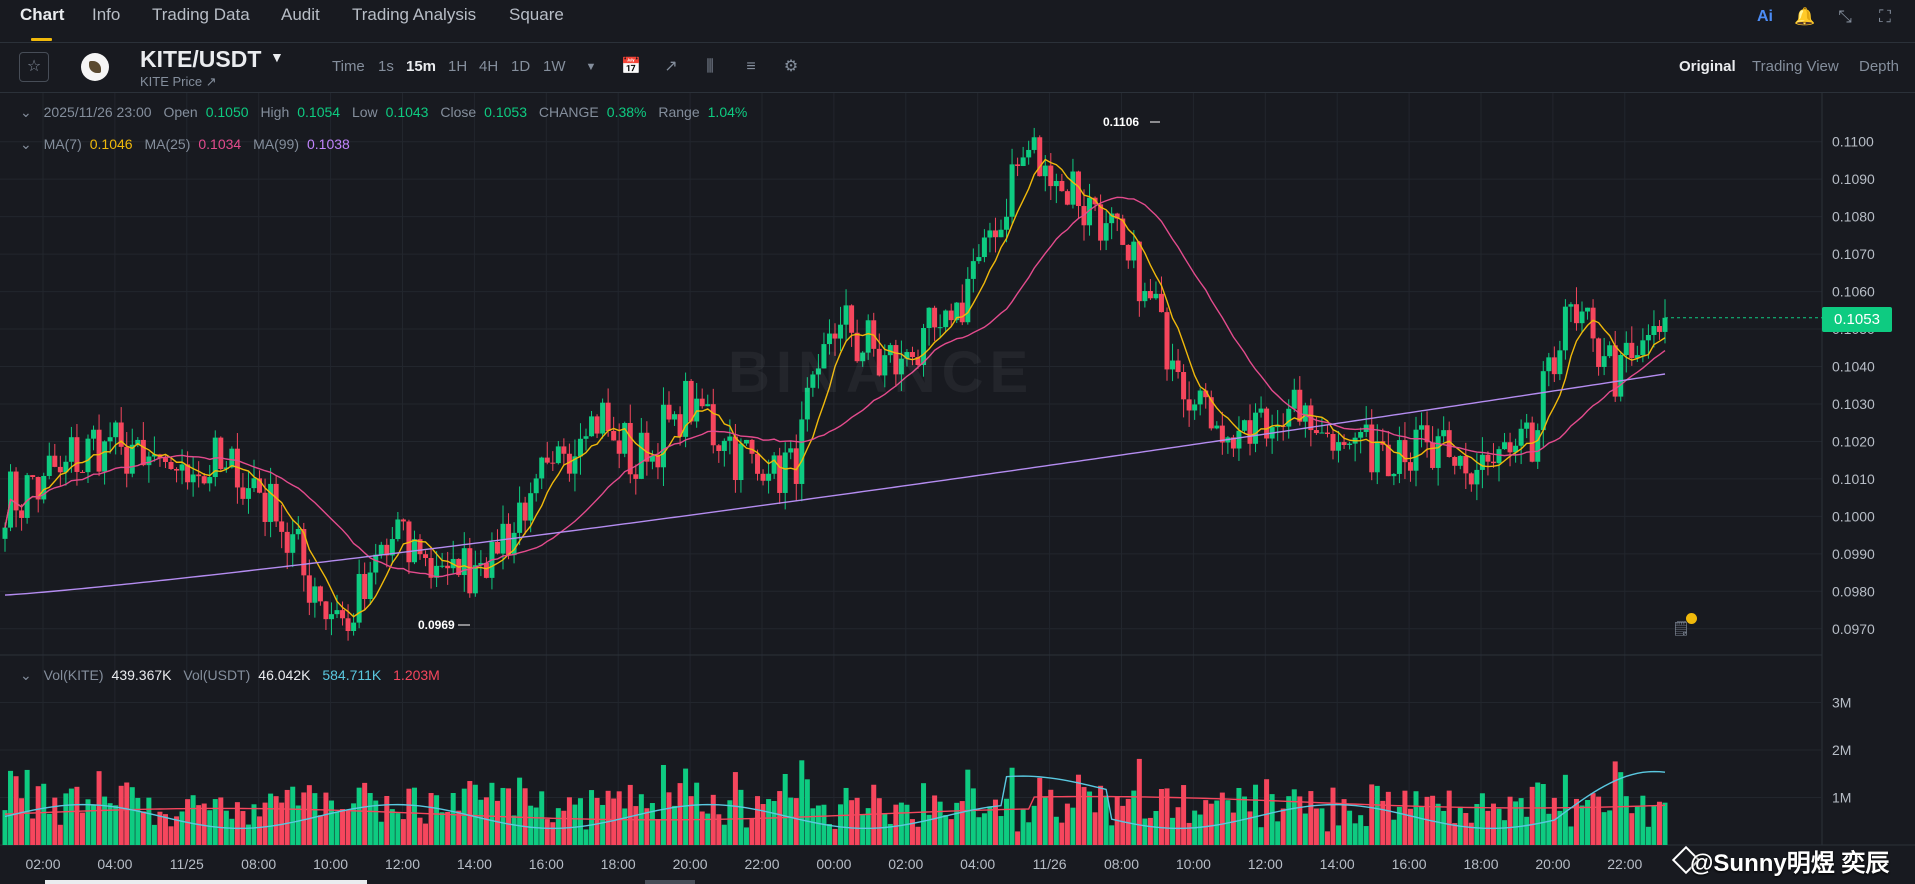 The image size is (1915, 884). What do you see at coordinates (710, 66) in the screenshot?
I see `candle-type-icon: ⫼` at bounding box center [710, 66].